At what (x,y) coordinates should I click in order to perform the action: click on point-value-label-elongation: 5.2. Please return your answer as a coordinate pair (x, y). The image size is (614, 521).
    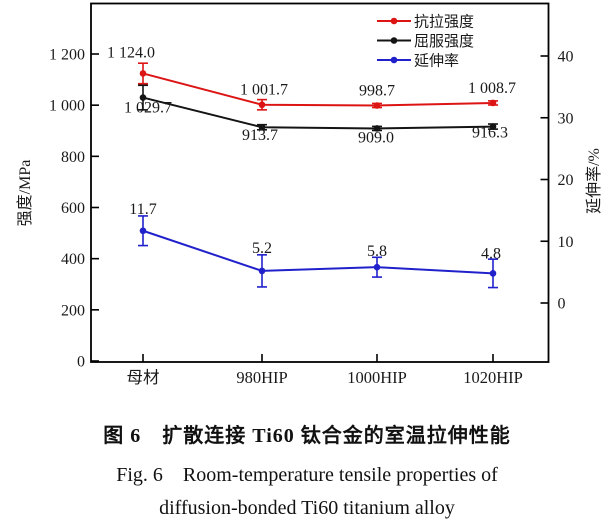
    Looking at the image, I should click on (262, 248).